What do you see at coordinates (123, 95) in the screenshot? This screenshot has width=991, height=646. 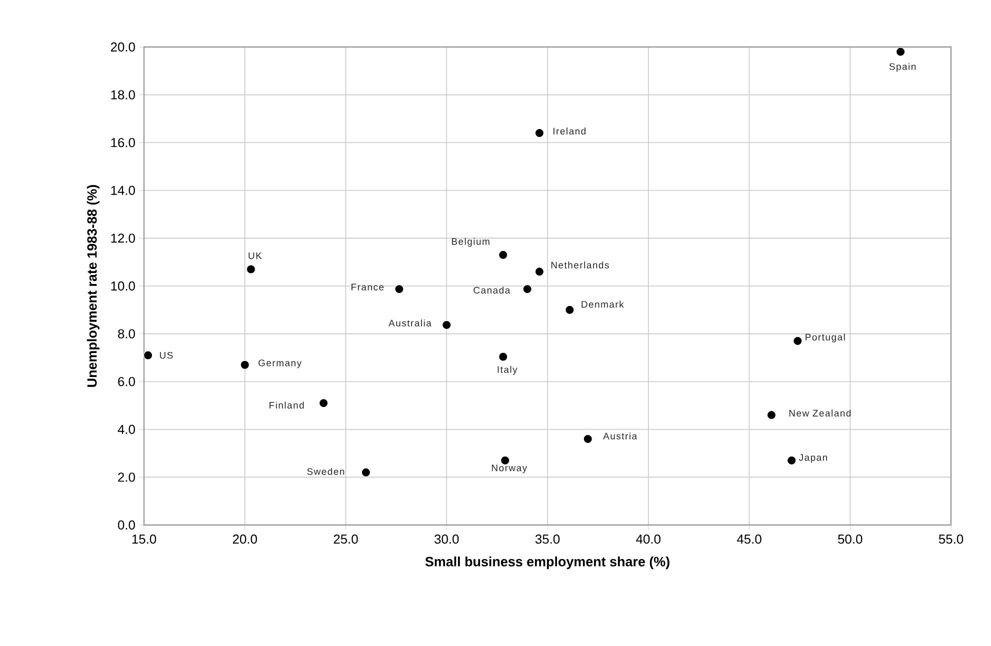 I see `y-tick-label: 18.0` at bounding box center [123, 95].